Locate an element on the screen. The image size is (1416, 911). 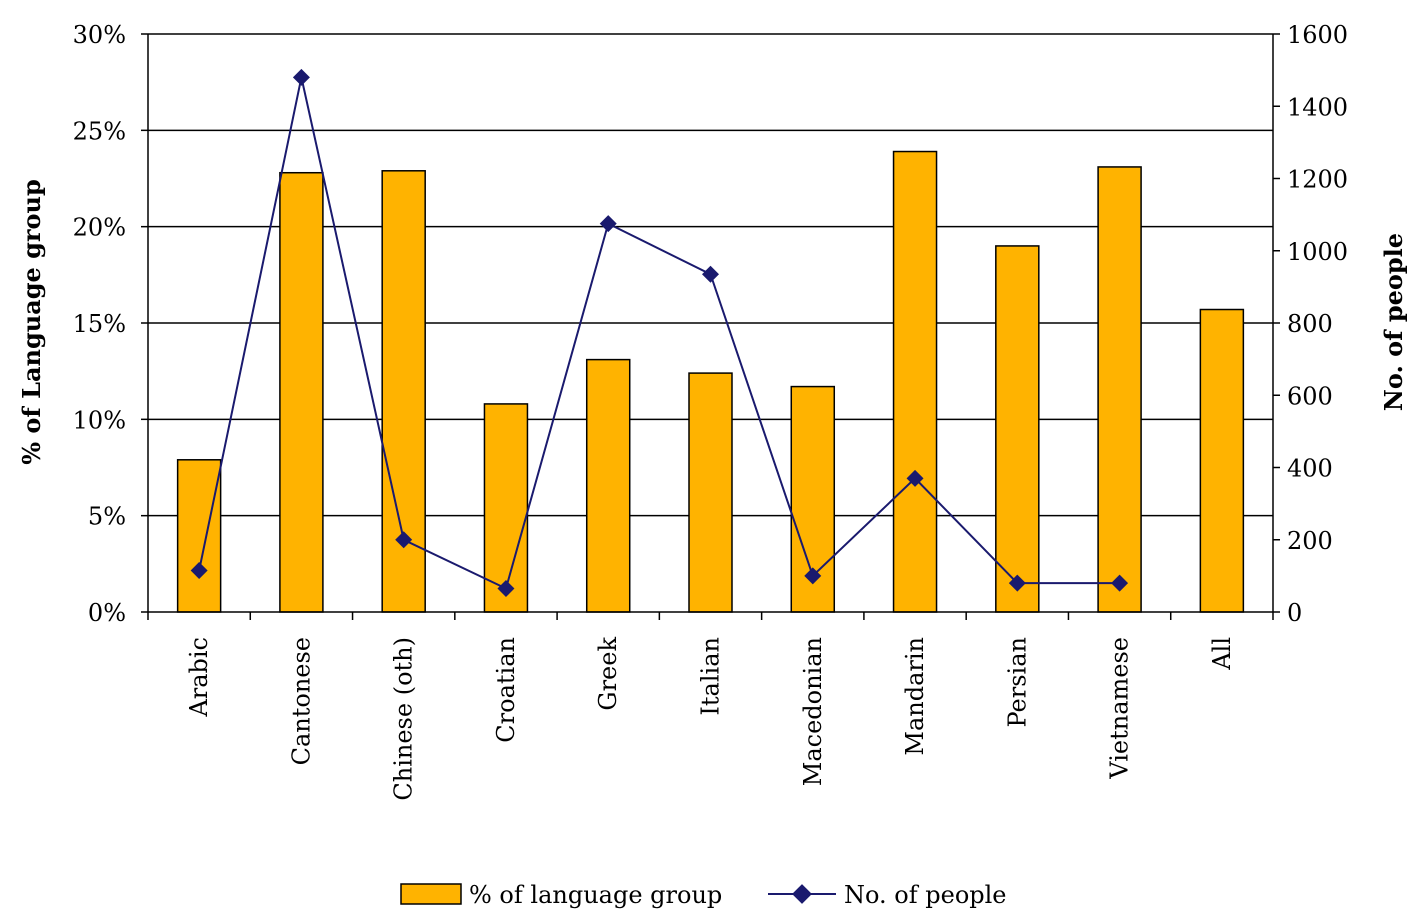
right-tick-label: 800 is located at coordinates (1310, 324).